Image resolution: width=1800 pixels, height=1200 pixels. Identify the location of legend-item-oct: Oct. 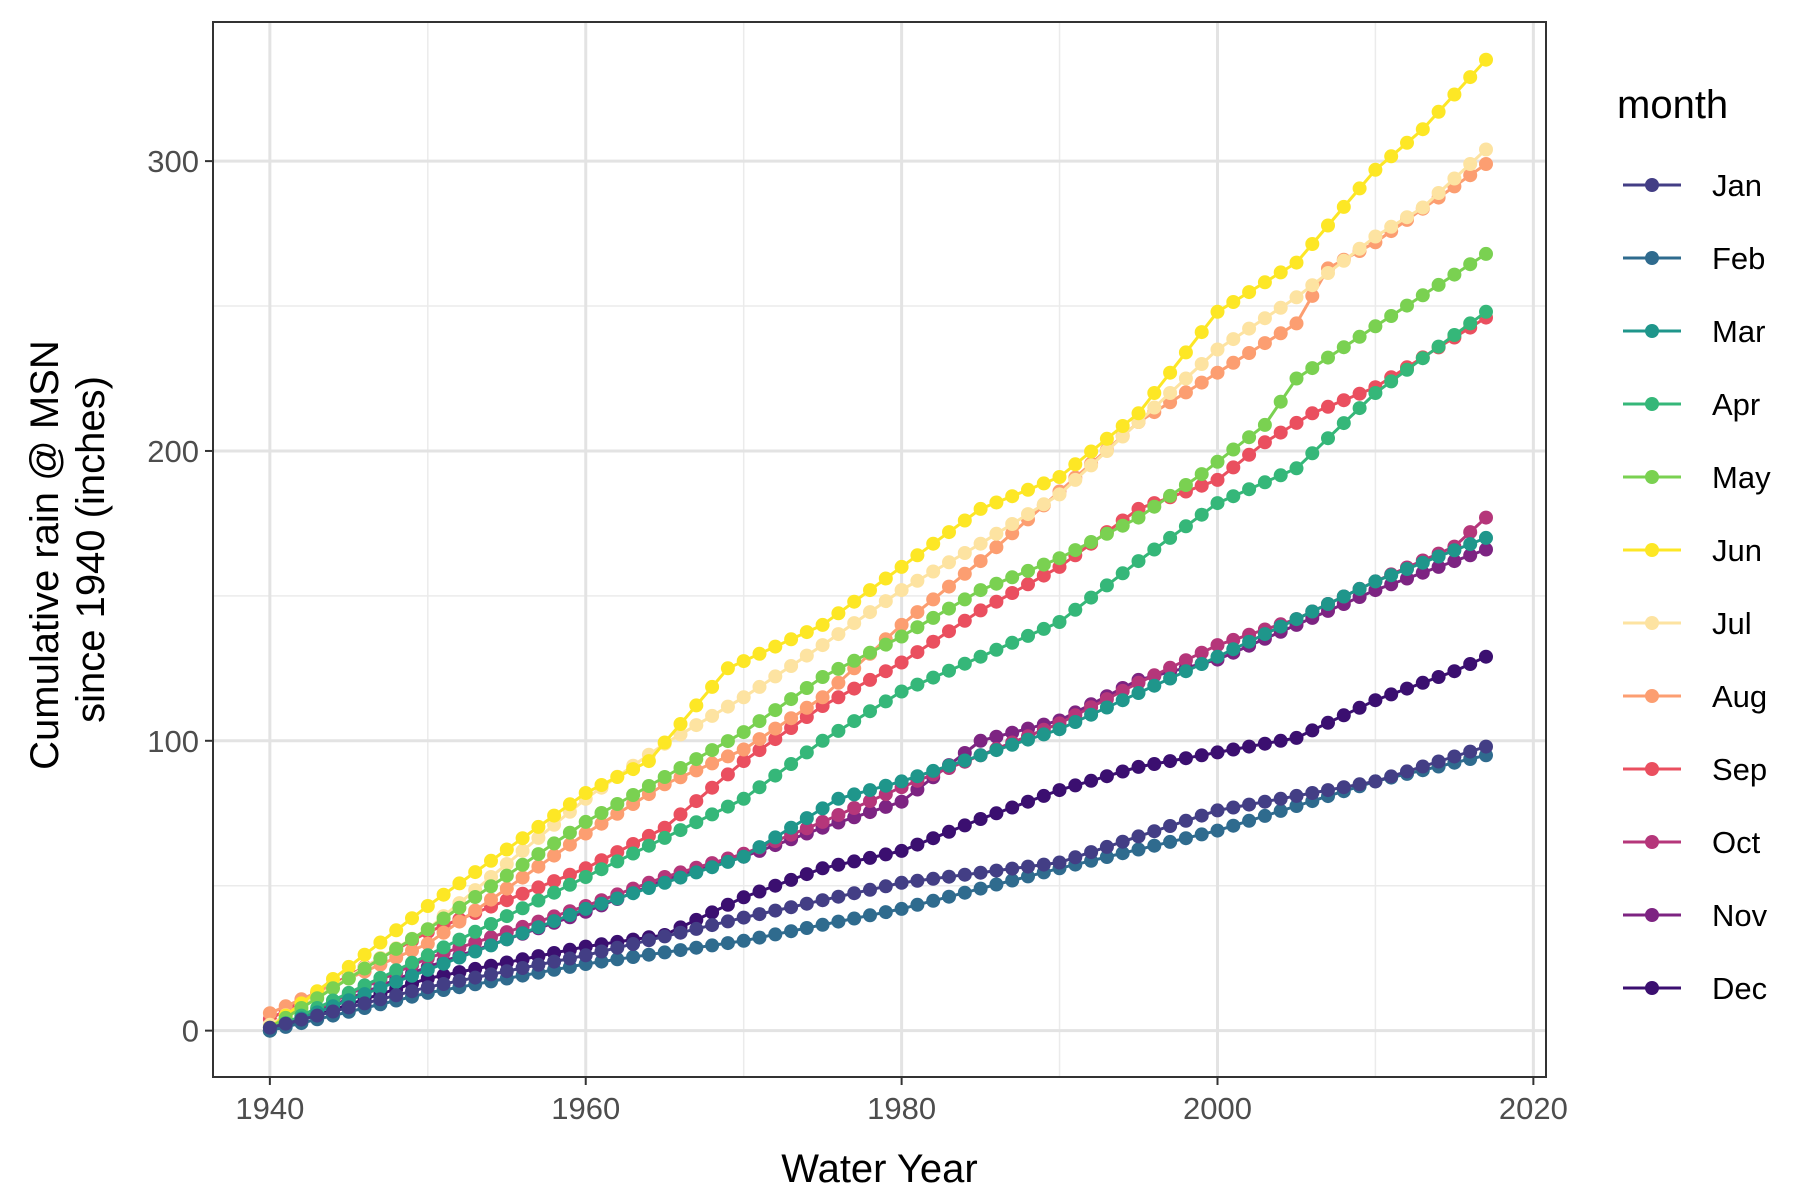
(1692, 842).